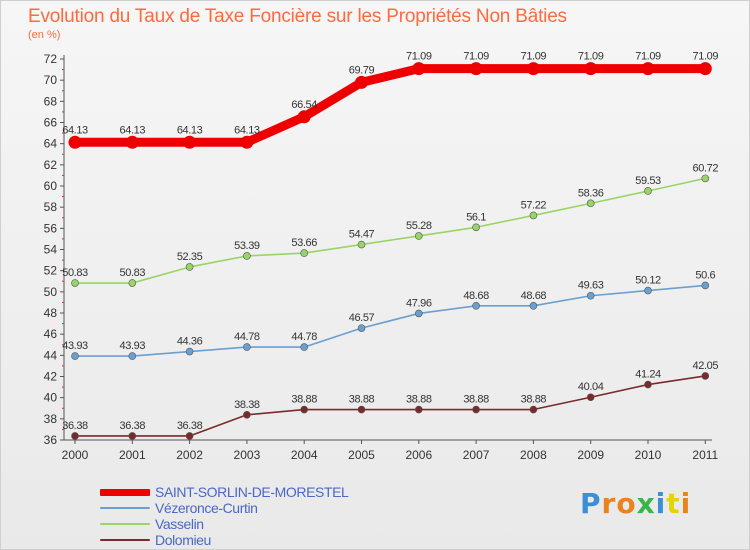 The height and width of the screenshot is (550, 750). What do you see at coordinates (51, 165) in the screenshot?
I see `y-tick-label: 62` at bounding box center [51, 165].